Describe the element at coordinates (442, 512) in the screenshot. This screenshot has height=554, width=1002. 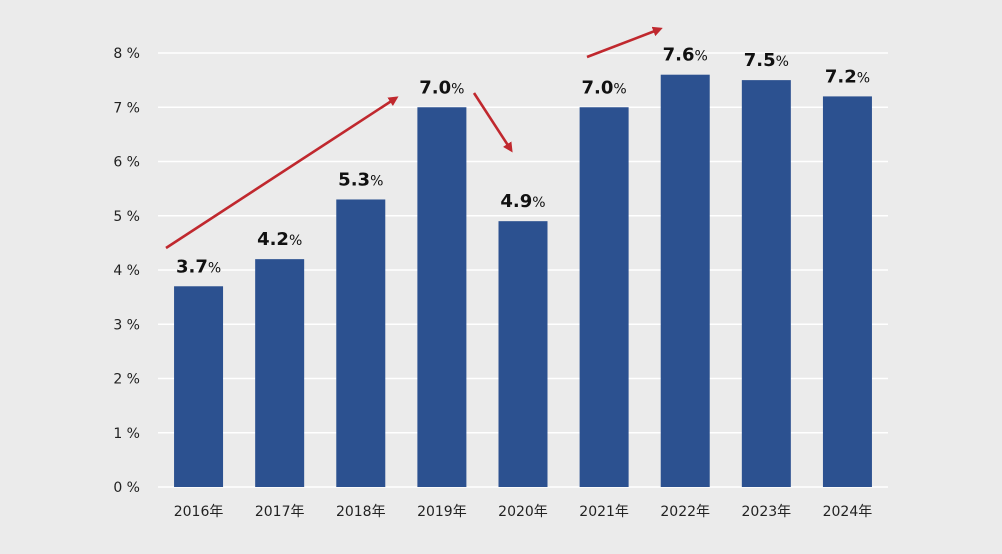
I see `x-tick-label: 2019年` at that location.